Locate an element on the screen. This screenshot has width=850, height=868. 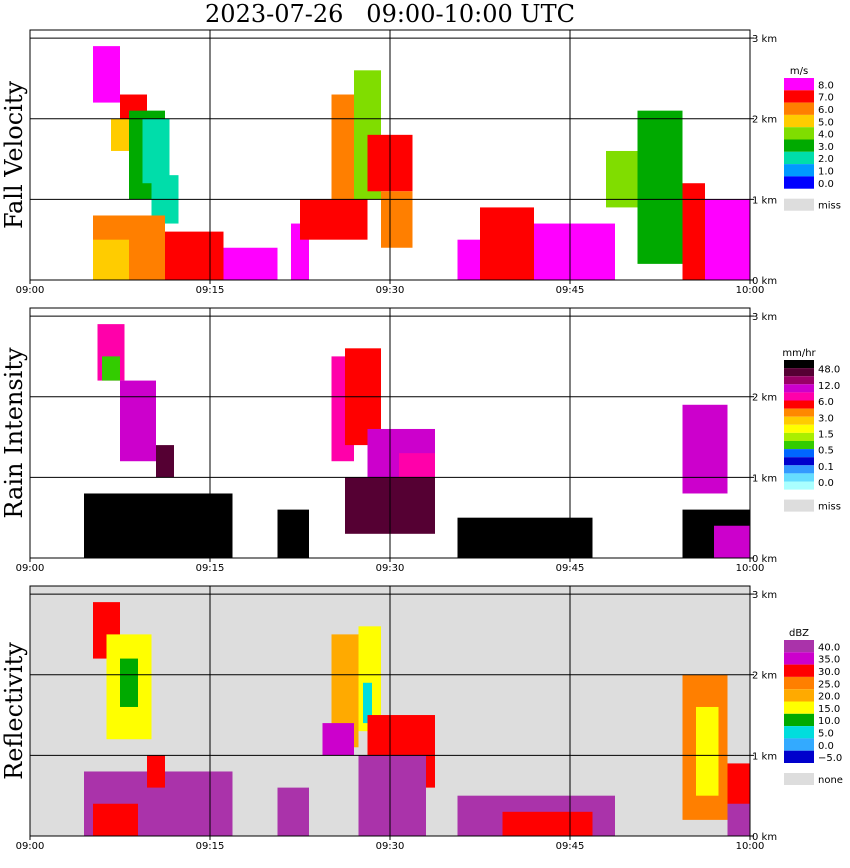
legend-label: 0.5 is located at coordinates (826, 451).